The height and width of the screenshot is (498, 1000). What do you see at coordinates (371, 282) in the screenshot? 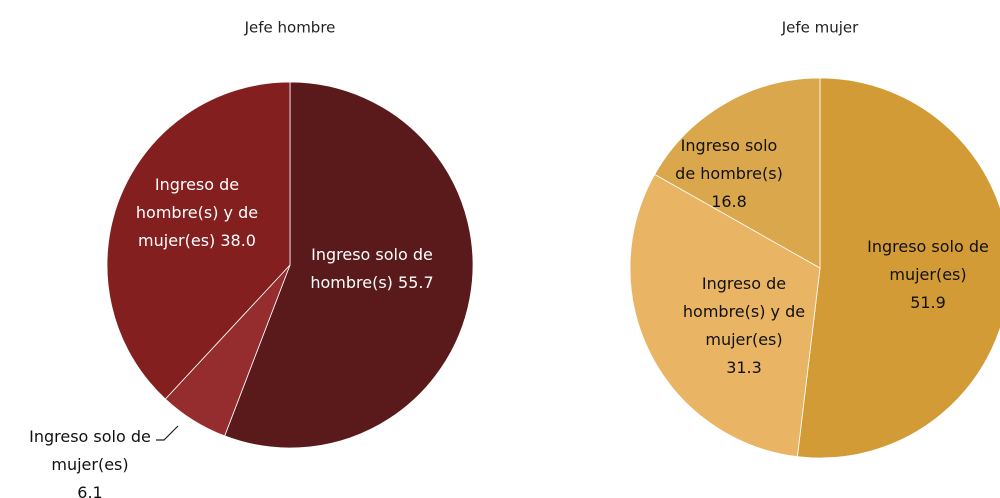
I see `data-label-line: hombre(s) 55.7` at bounding box center [371, 282].